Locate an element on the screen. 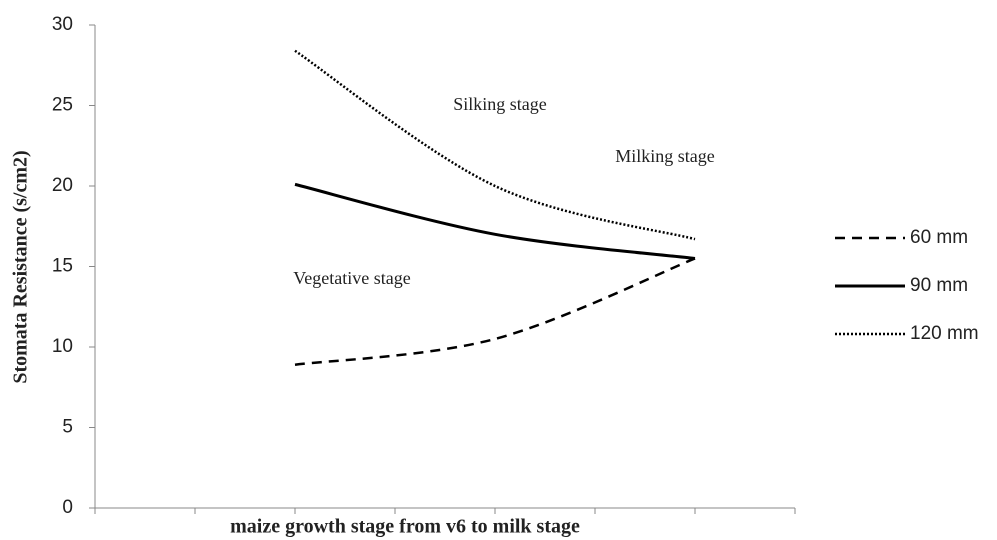  annotation: Milking stage is located at coordinates (665, 156).